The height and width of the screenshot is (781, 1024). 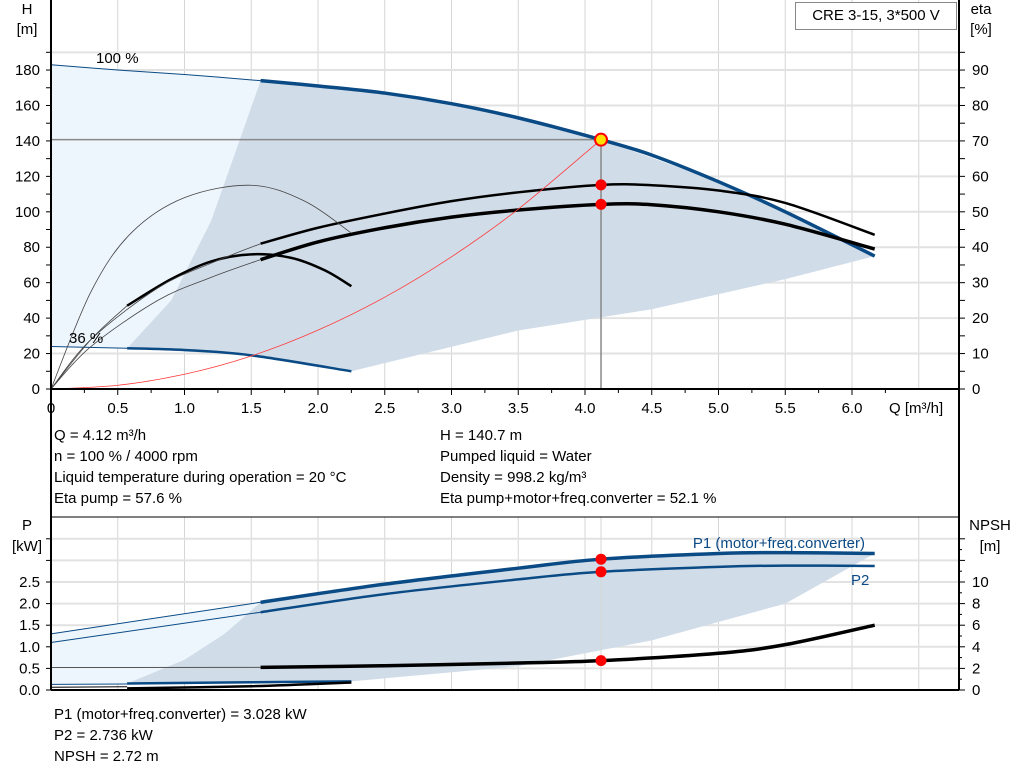 What do you see at coordinates (567, 589) in the screenshot?
I see `series-p2` at bounding box center [567, 589].